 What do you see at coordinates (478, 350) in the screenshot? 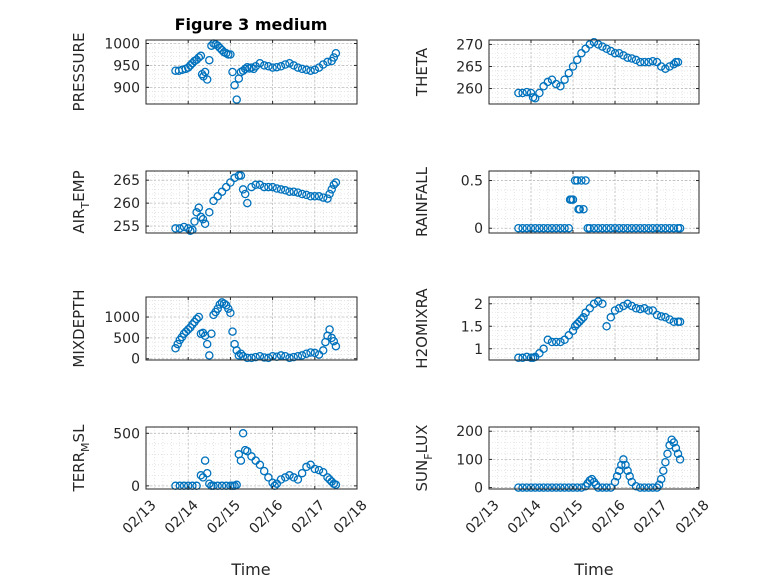
I see `y-tick-label: 1` at bounding box center [478, 350].